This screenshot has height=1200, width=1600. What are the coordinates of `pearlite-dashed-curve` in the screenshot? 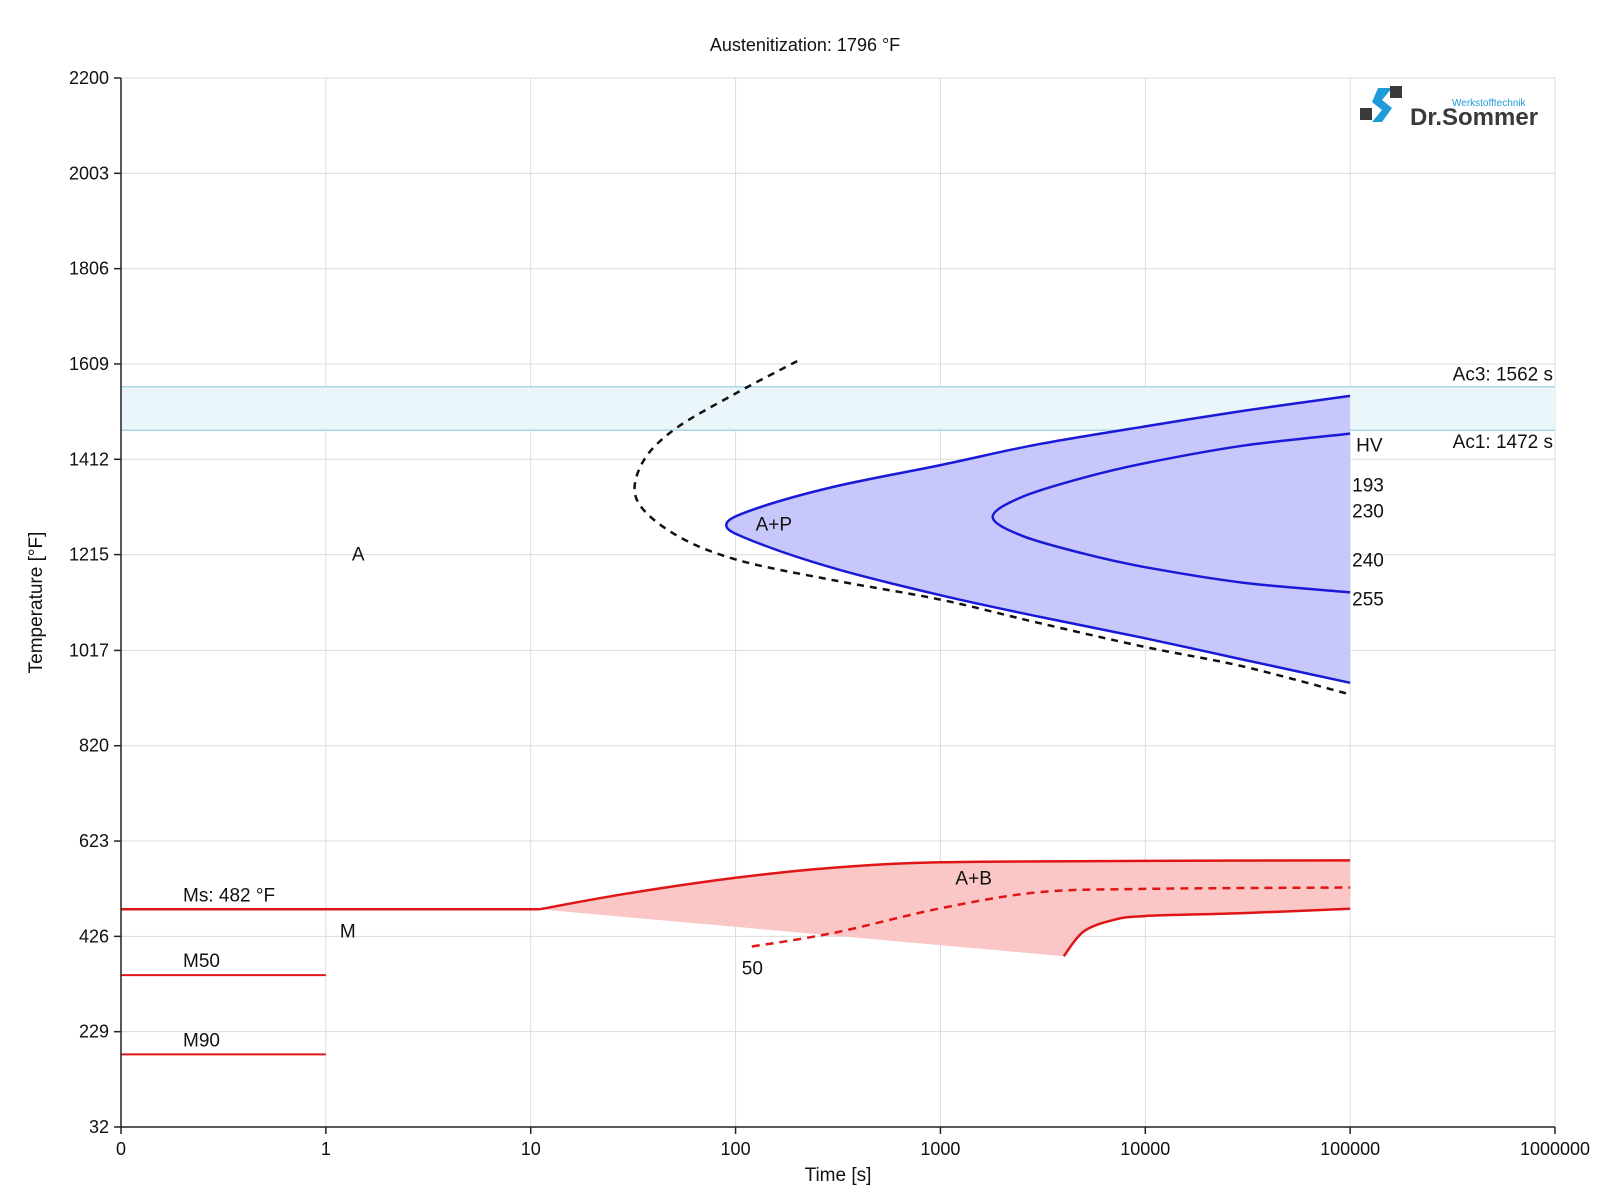 It's located at (992, 527).